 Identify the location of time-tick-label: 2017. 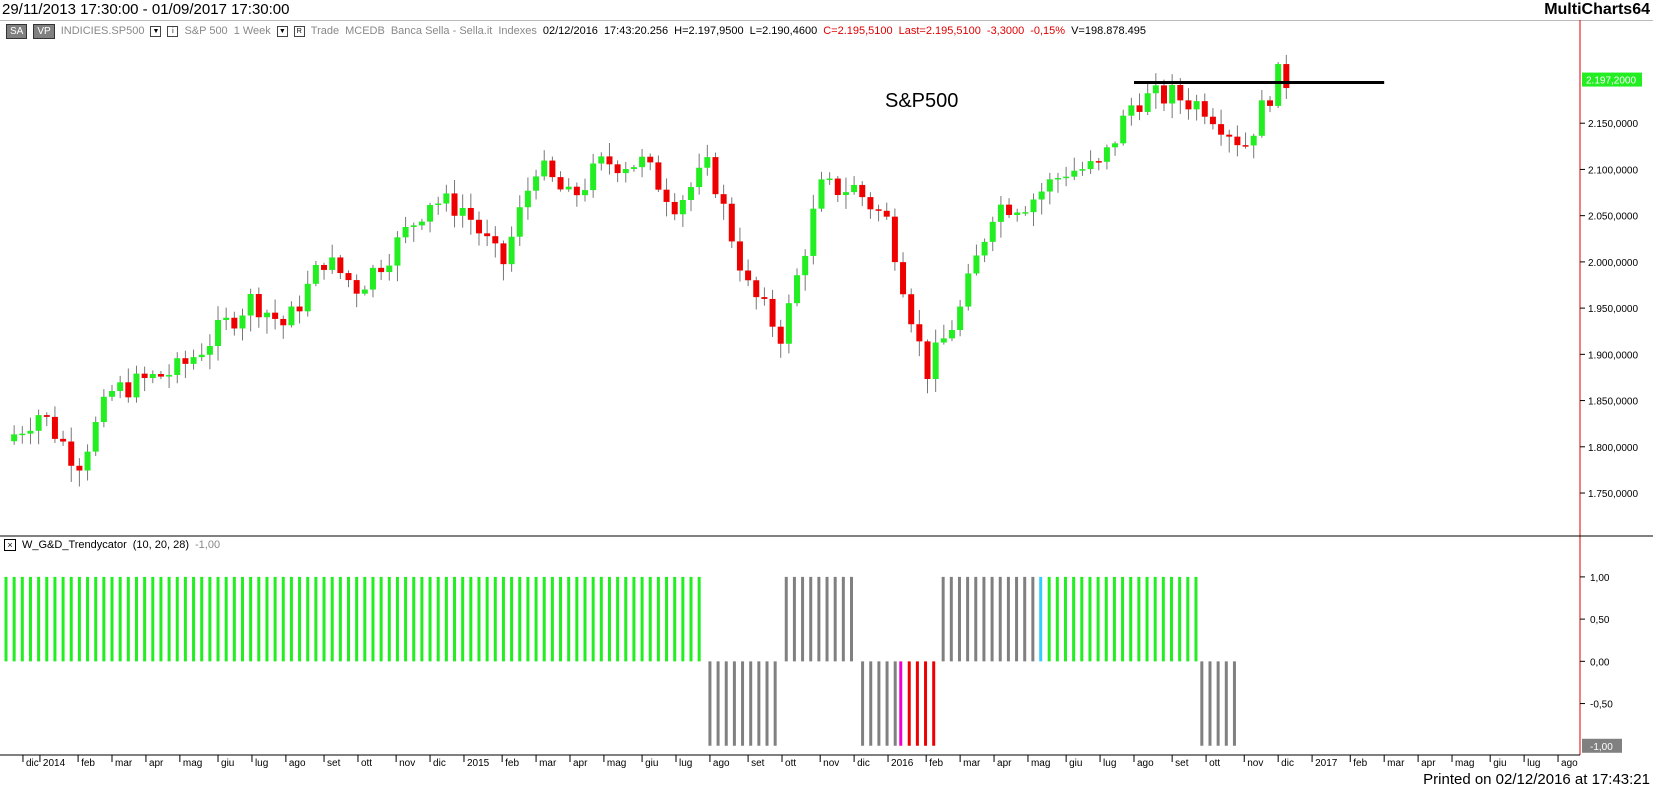
(1326, 763).